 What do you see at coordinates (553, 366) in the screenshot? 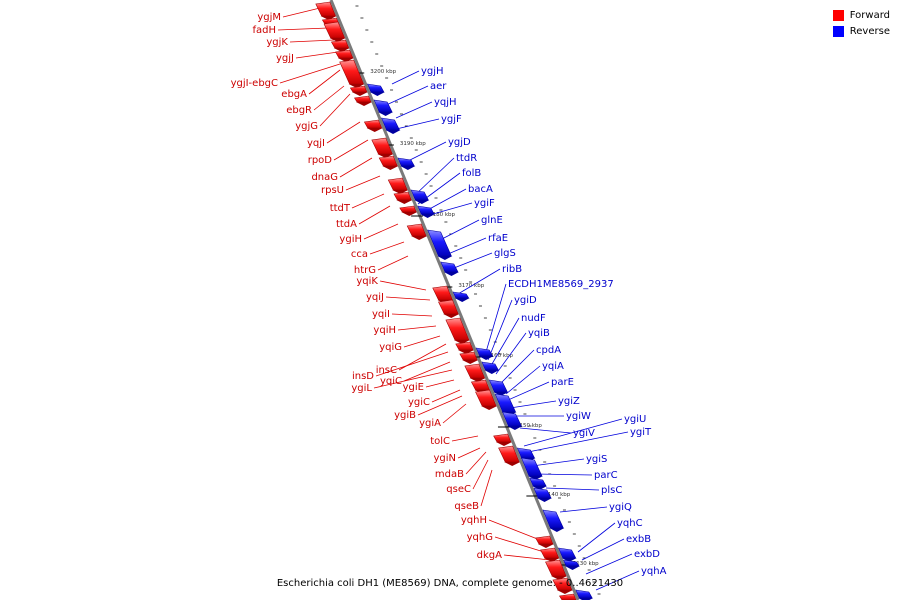
I see `reverse-gene-label: yqiA` at bounding box center [553, 366].